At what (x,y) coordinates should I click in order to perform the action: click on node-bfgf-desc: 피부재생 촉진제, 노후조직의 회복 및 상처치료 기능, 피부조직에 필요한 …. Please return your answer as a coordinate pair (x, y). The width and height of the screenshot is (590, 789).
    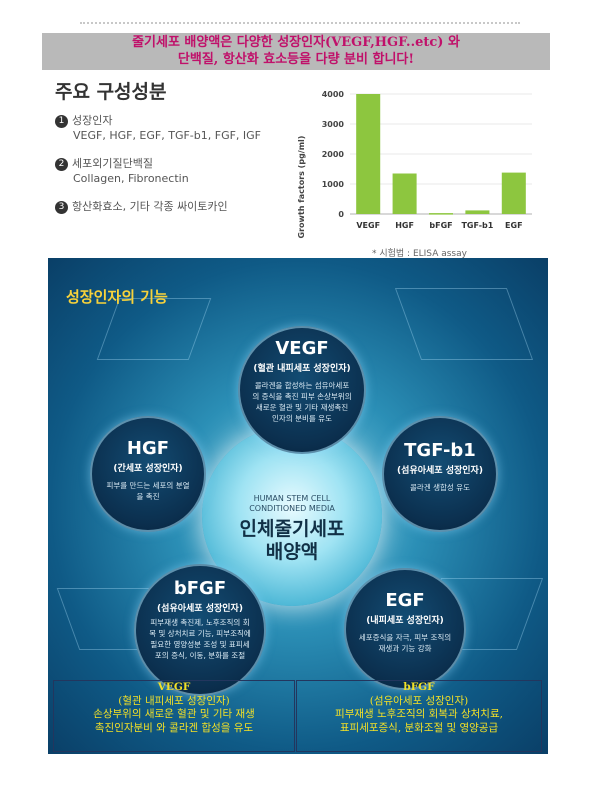
    Looking at the image, I should click on (200, 639).